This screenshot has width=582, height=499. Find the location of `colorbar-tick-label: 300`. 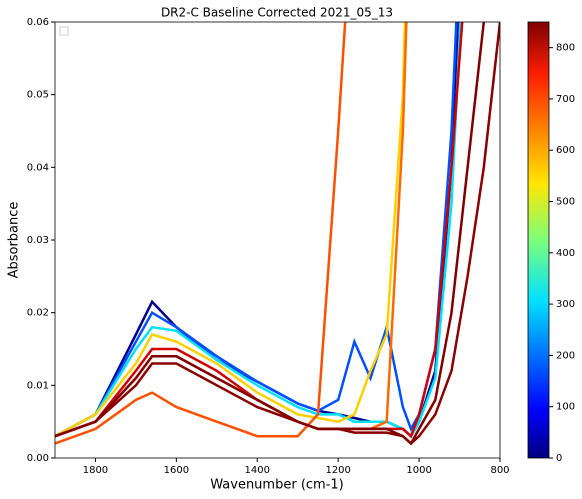

colorbar-tick-label: 300 is located at coordinates (565, 304).